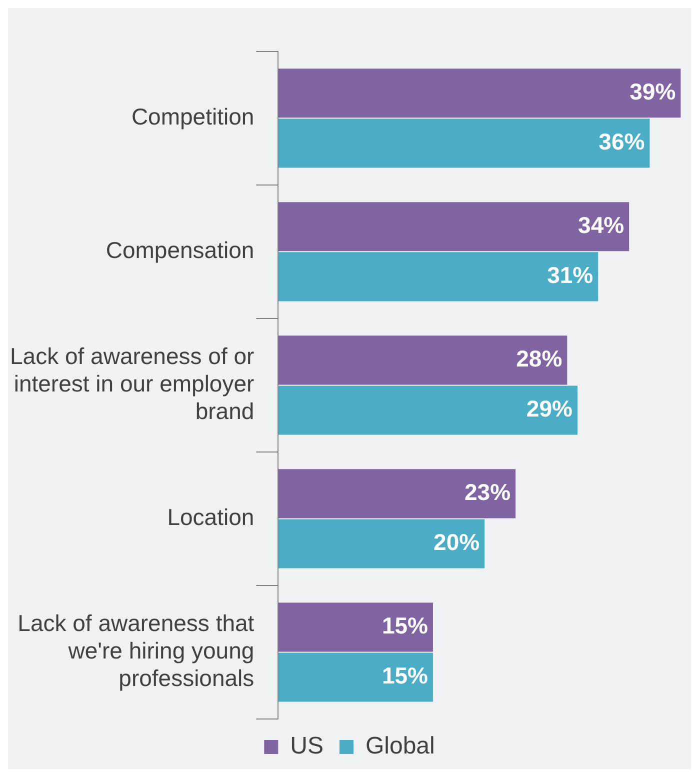 This screenshot has width=699, height=777. I want to click on data-label: 20%, so click(457, 542).